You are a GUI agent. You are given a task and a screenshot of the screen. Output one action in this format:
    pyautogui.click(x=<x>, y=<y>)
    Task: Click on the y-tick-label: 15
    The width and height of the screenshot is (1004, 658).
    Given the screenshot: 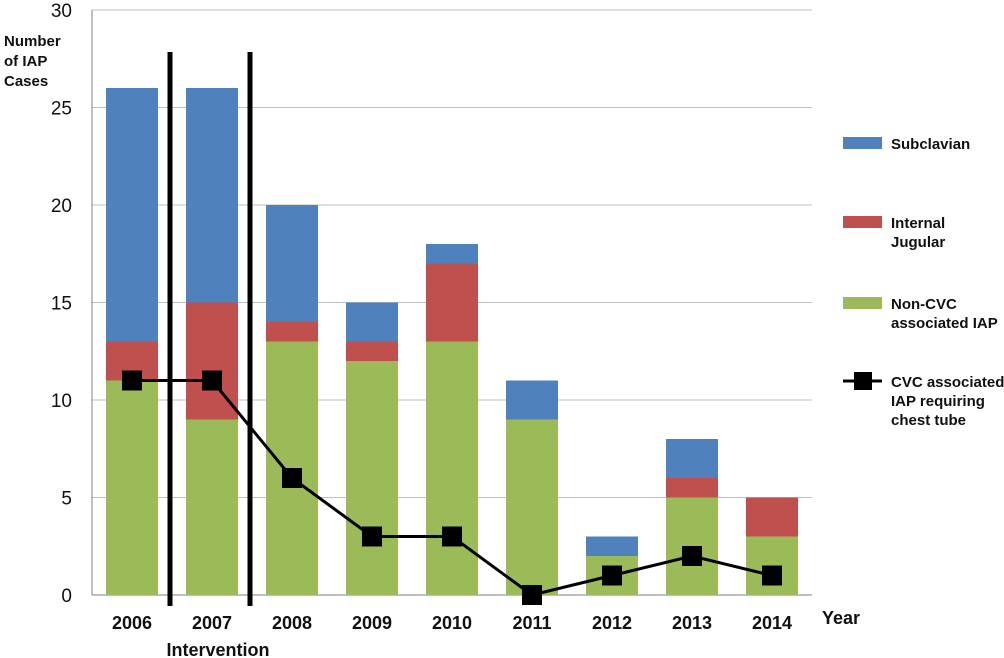 What is the action you would take?
    pyautogui.click(x=61, y=304)
    